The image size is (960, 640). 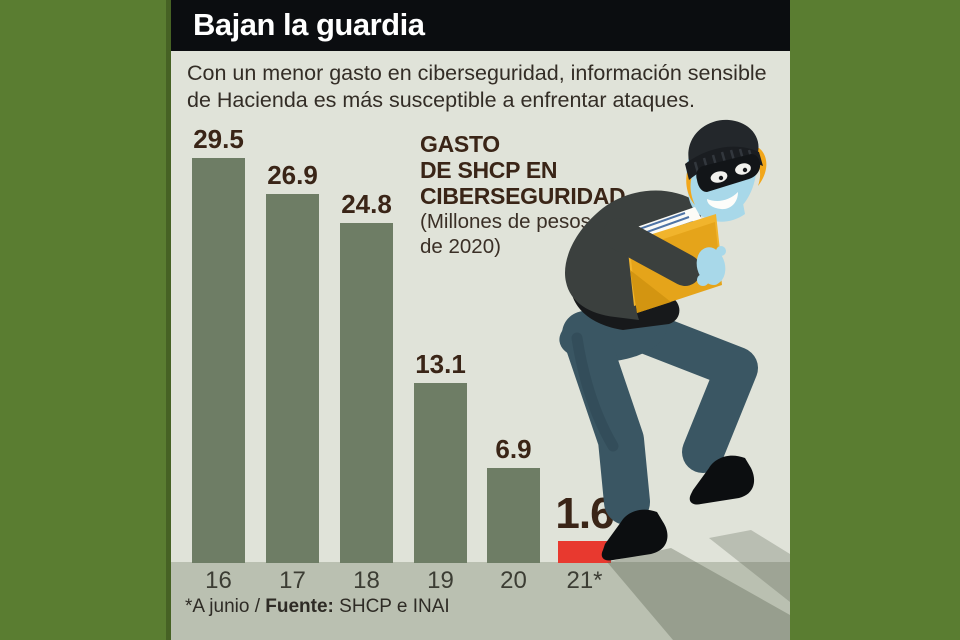 What do you see at coordinates (489, 170) in the screenshot?
I see `chart-title-line-2: DE SHCP EN` at bounding box center [489, 170].